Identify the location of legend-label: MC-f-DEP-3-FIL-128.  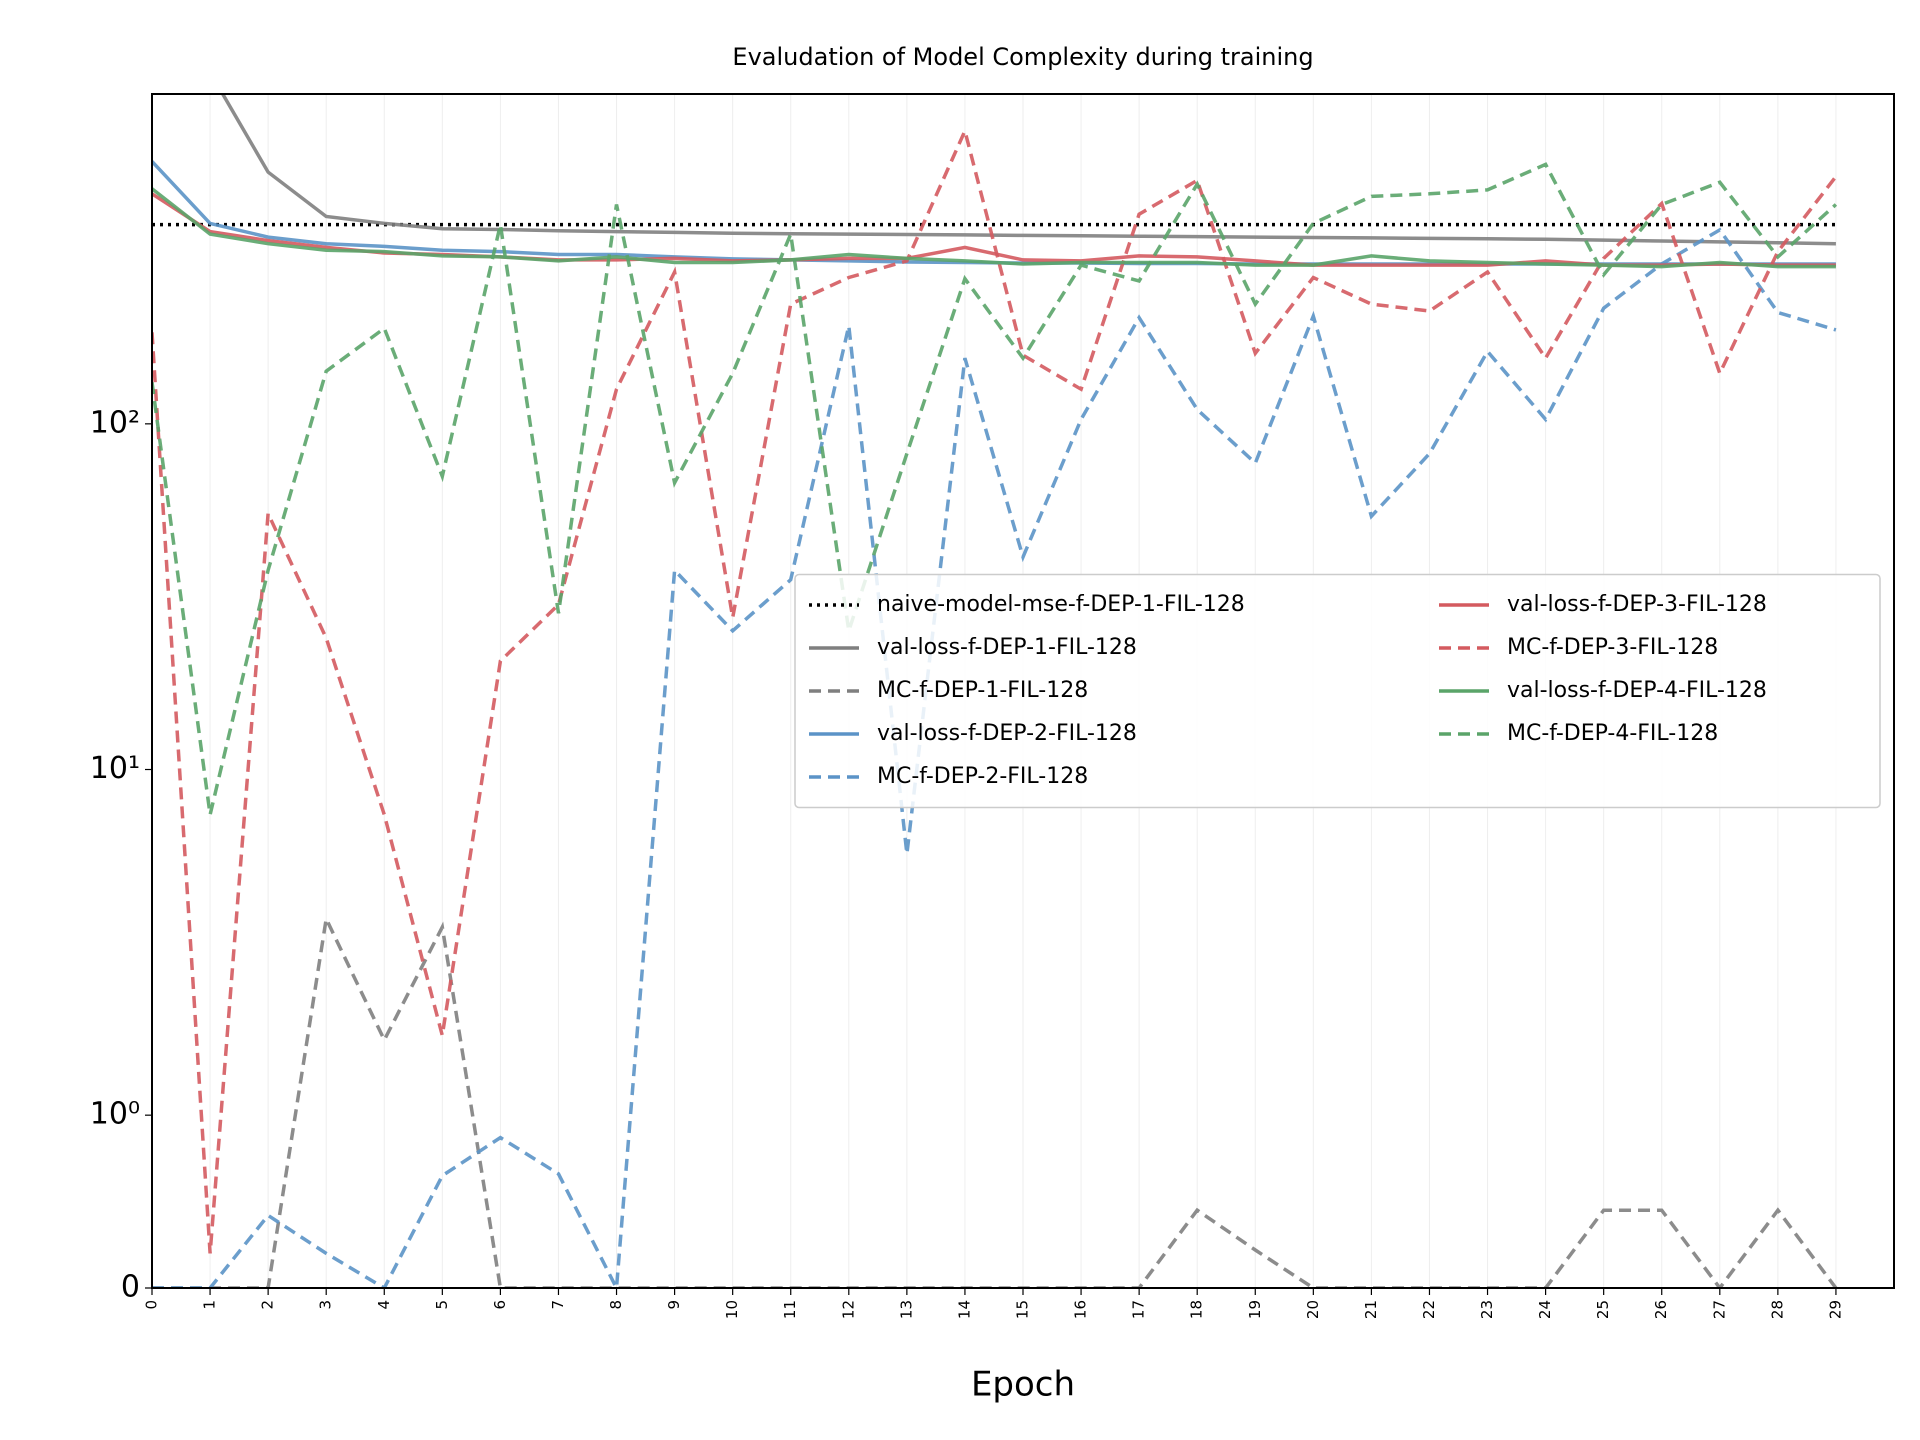
(1612, 647).